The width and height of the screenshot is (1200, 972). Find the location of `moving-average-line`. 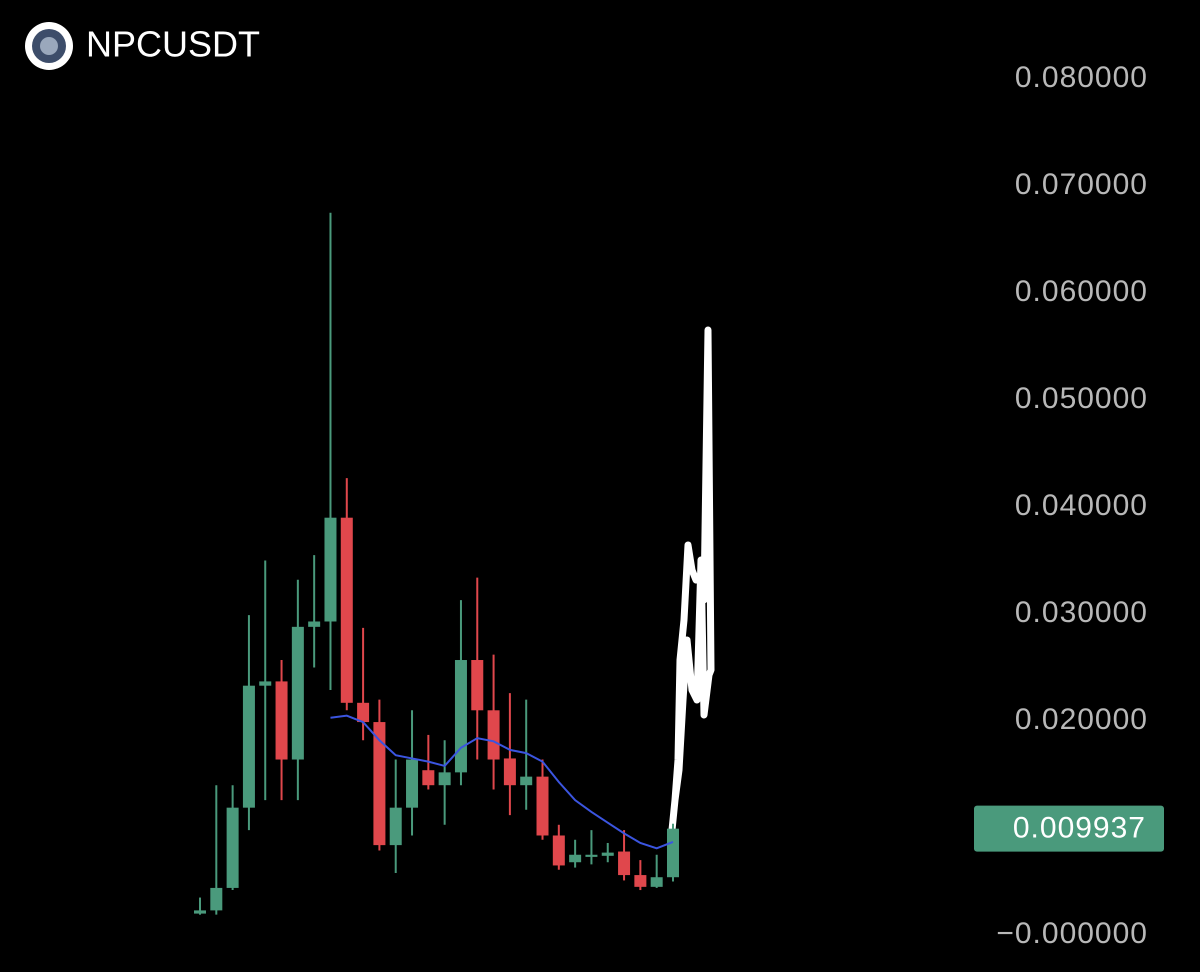

moving-average-line is located at coordinates (502, 782).